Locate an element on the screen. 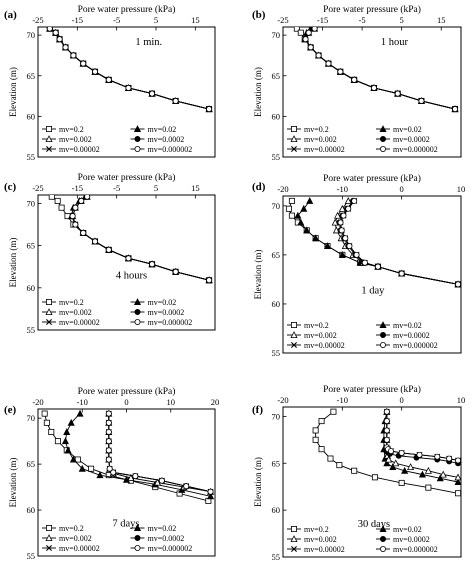 This screenshot has height=566, width=474. x-tick-label: 5 is located at coordinates (402, 20).